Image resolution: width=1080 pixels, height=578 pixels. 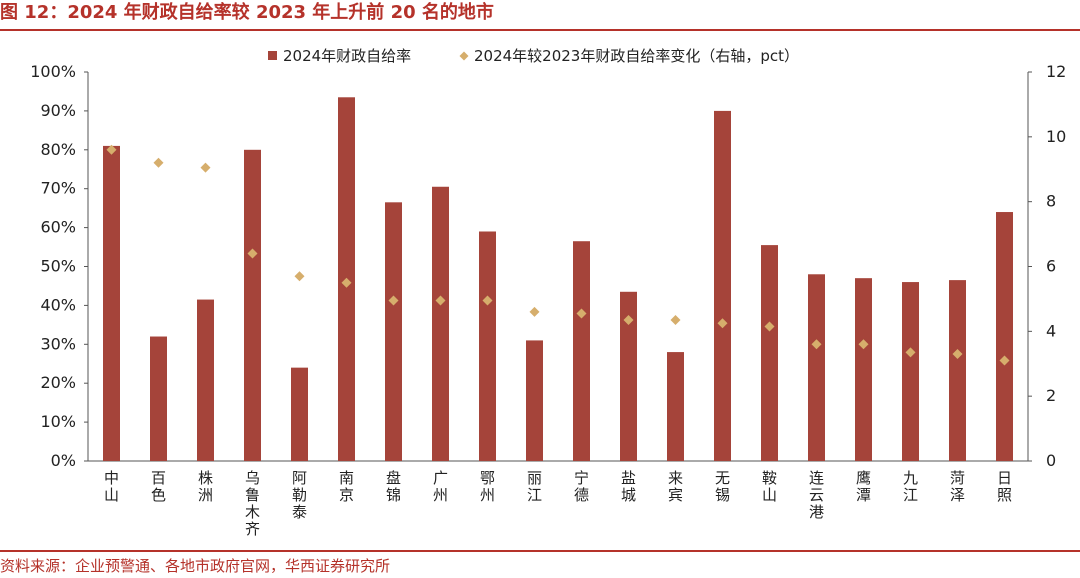 I want to click on category-label: 无锡, so click(x=722, y=486).